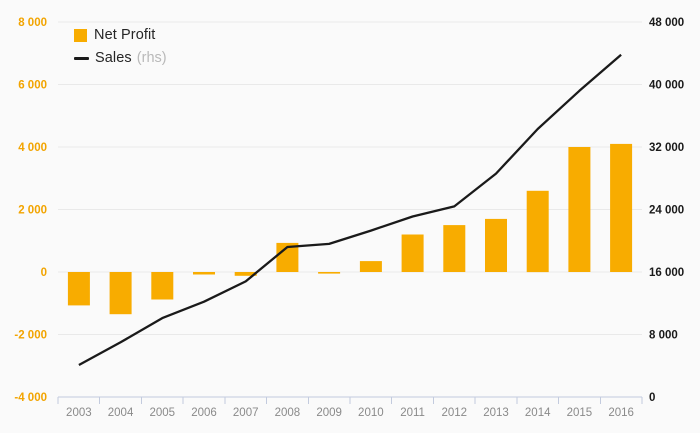  What do you see at coordinates (579, 209) in the screenshot?
I see `bar-2015` at bounding box center [579, 209].